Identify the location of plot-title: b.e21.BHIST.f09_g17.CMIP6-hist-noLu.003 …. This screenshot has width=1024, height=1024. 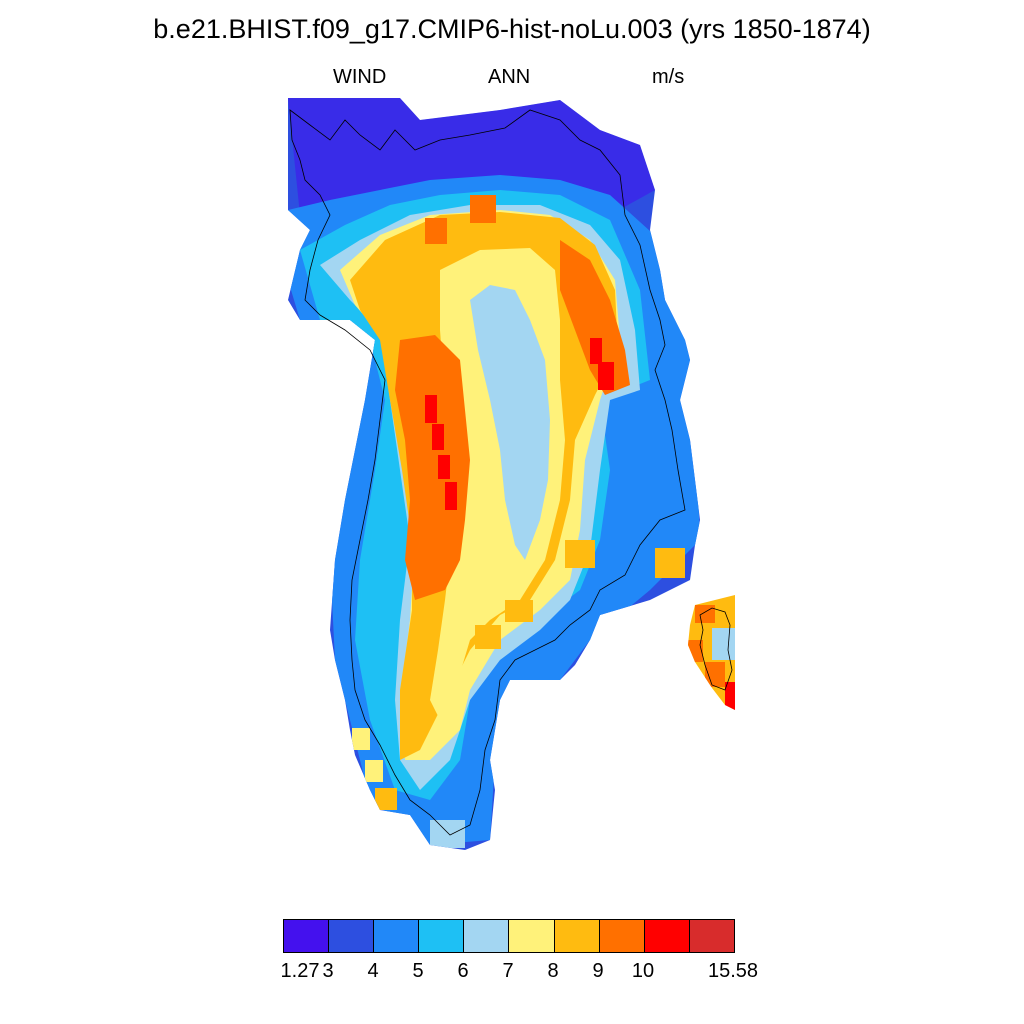
(512, 29).